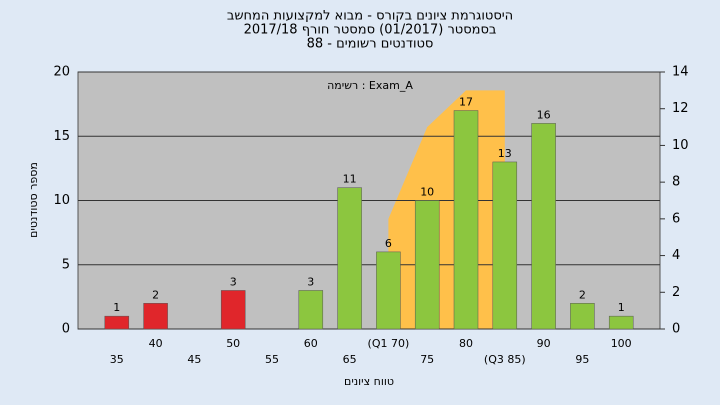 This screenshot has width=720, height=405. Describe the element at coordinates (156, 343) in the screenshot. I see `x-tick-label: 40` at that location.